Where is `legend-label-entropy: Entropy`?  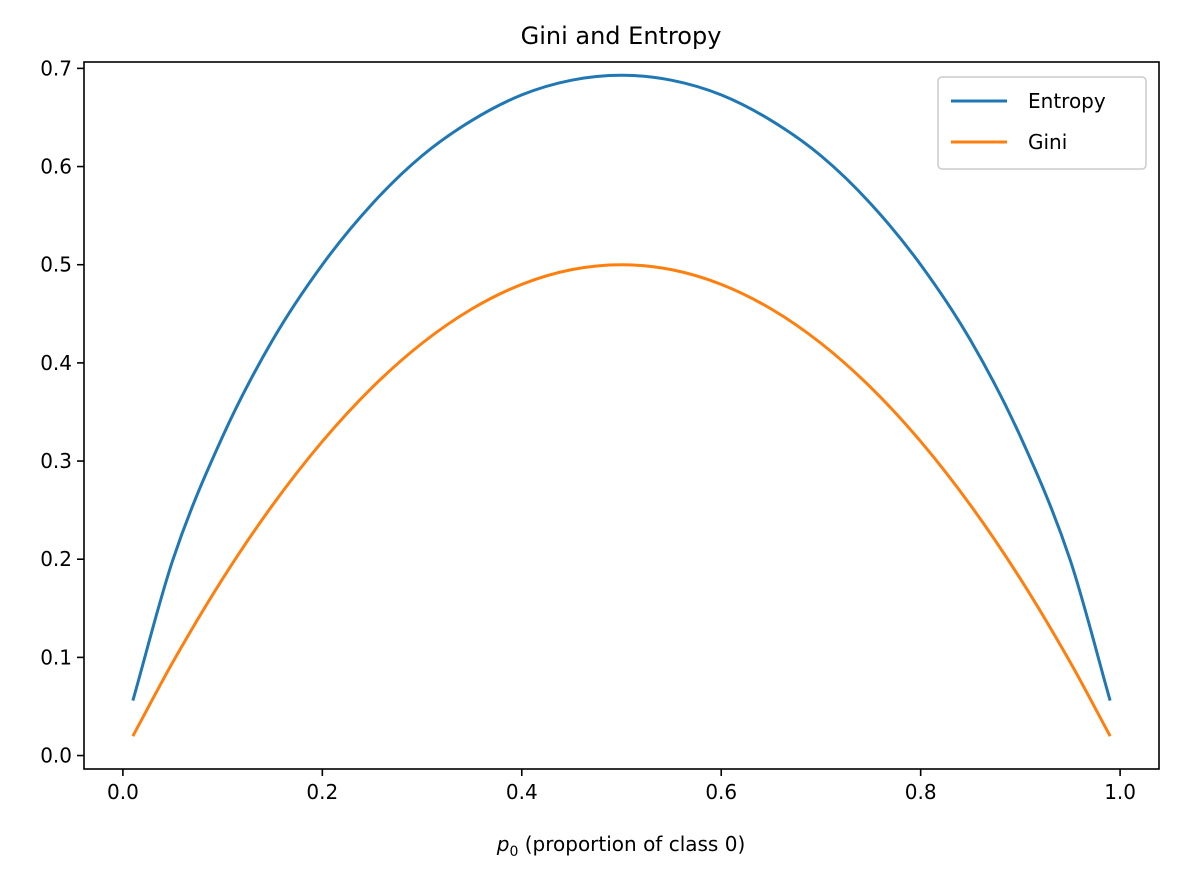
legend-label-entropy: Entropy is located at coordinates (1067, 101).